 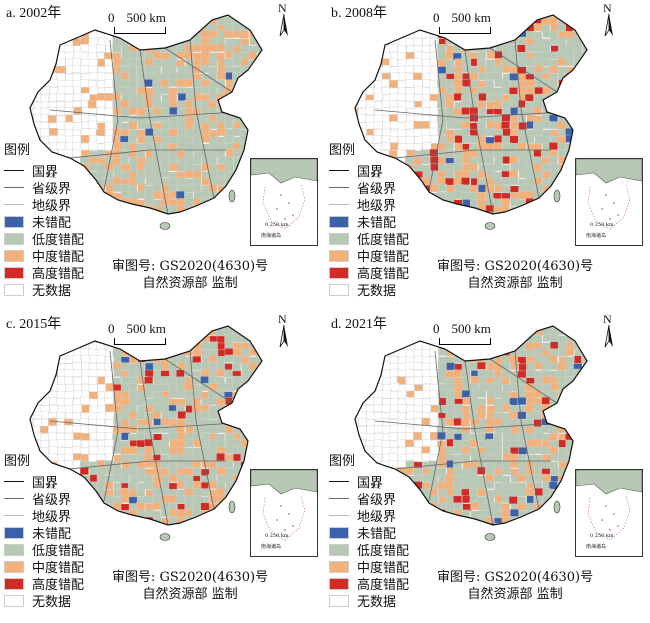 What do you see at coordinates (472, 154) in the screenshot?
I see `province-boundary` at bounding box center [472, 154].